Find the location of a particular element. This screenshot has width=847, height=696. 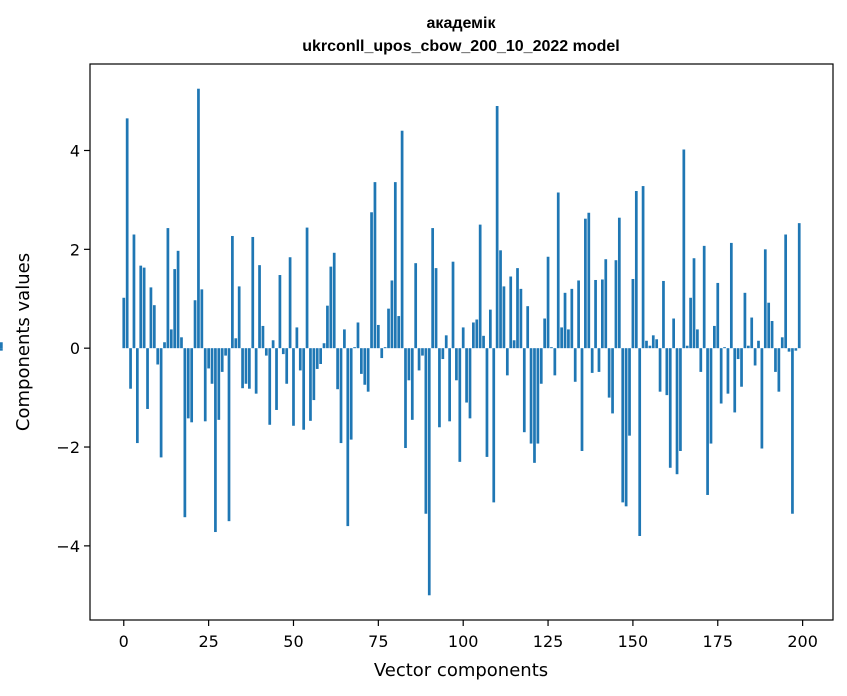

y-tick-label: 0 is located at coordinates (75, 348).